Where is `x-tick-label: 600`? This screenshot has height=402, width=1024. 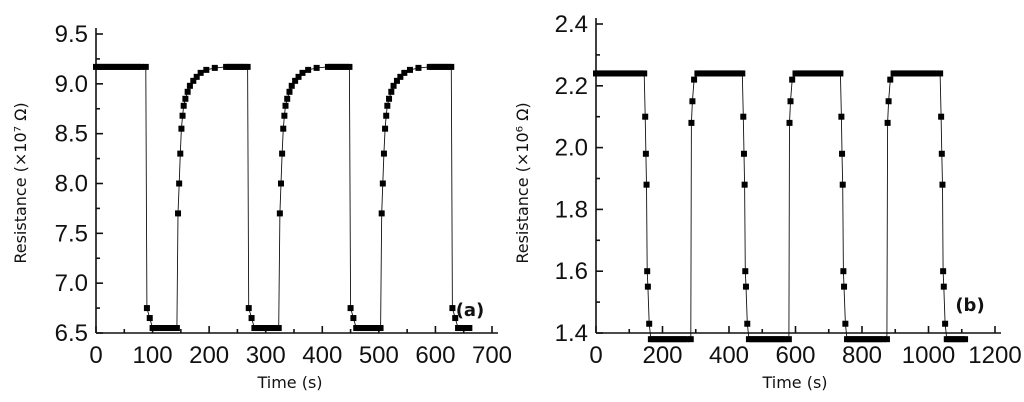
x-tick-label: 600 is located at coordinates (435, 355).